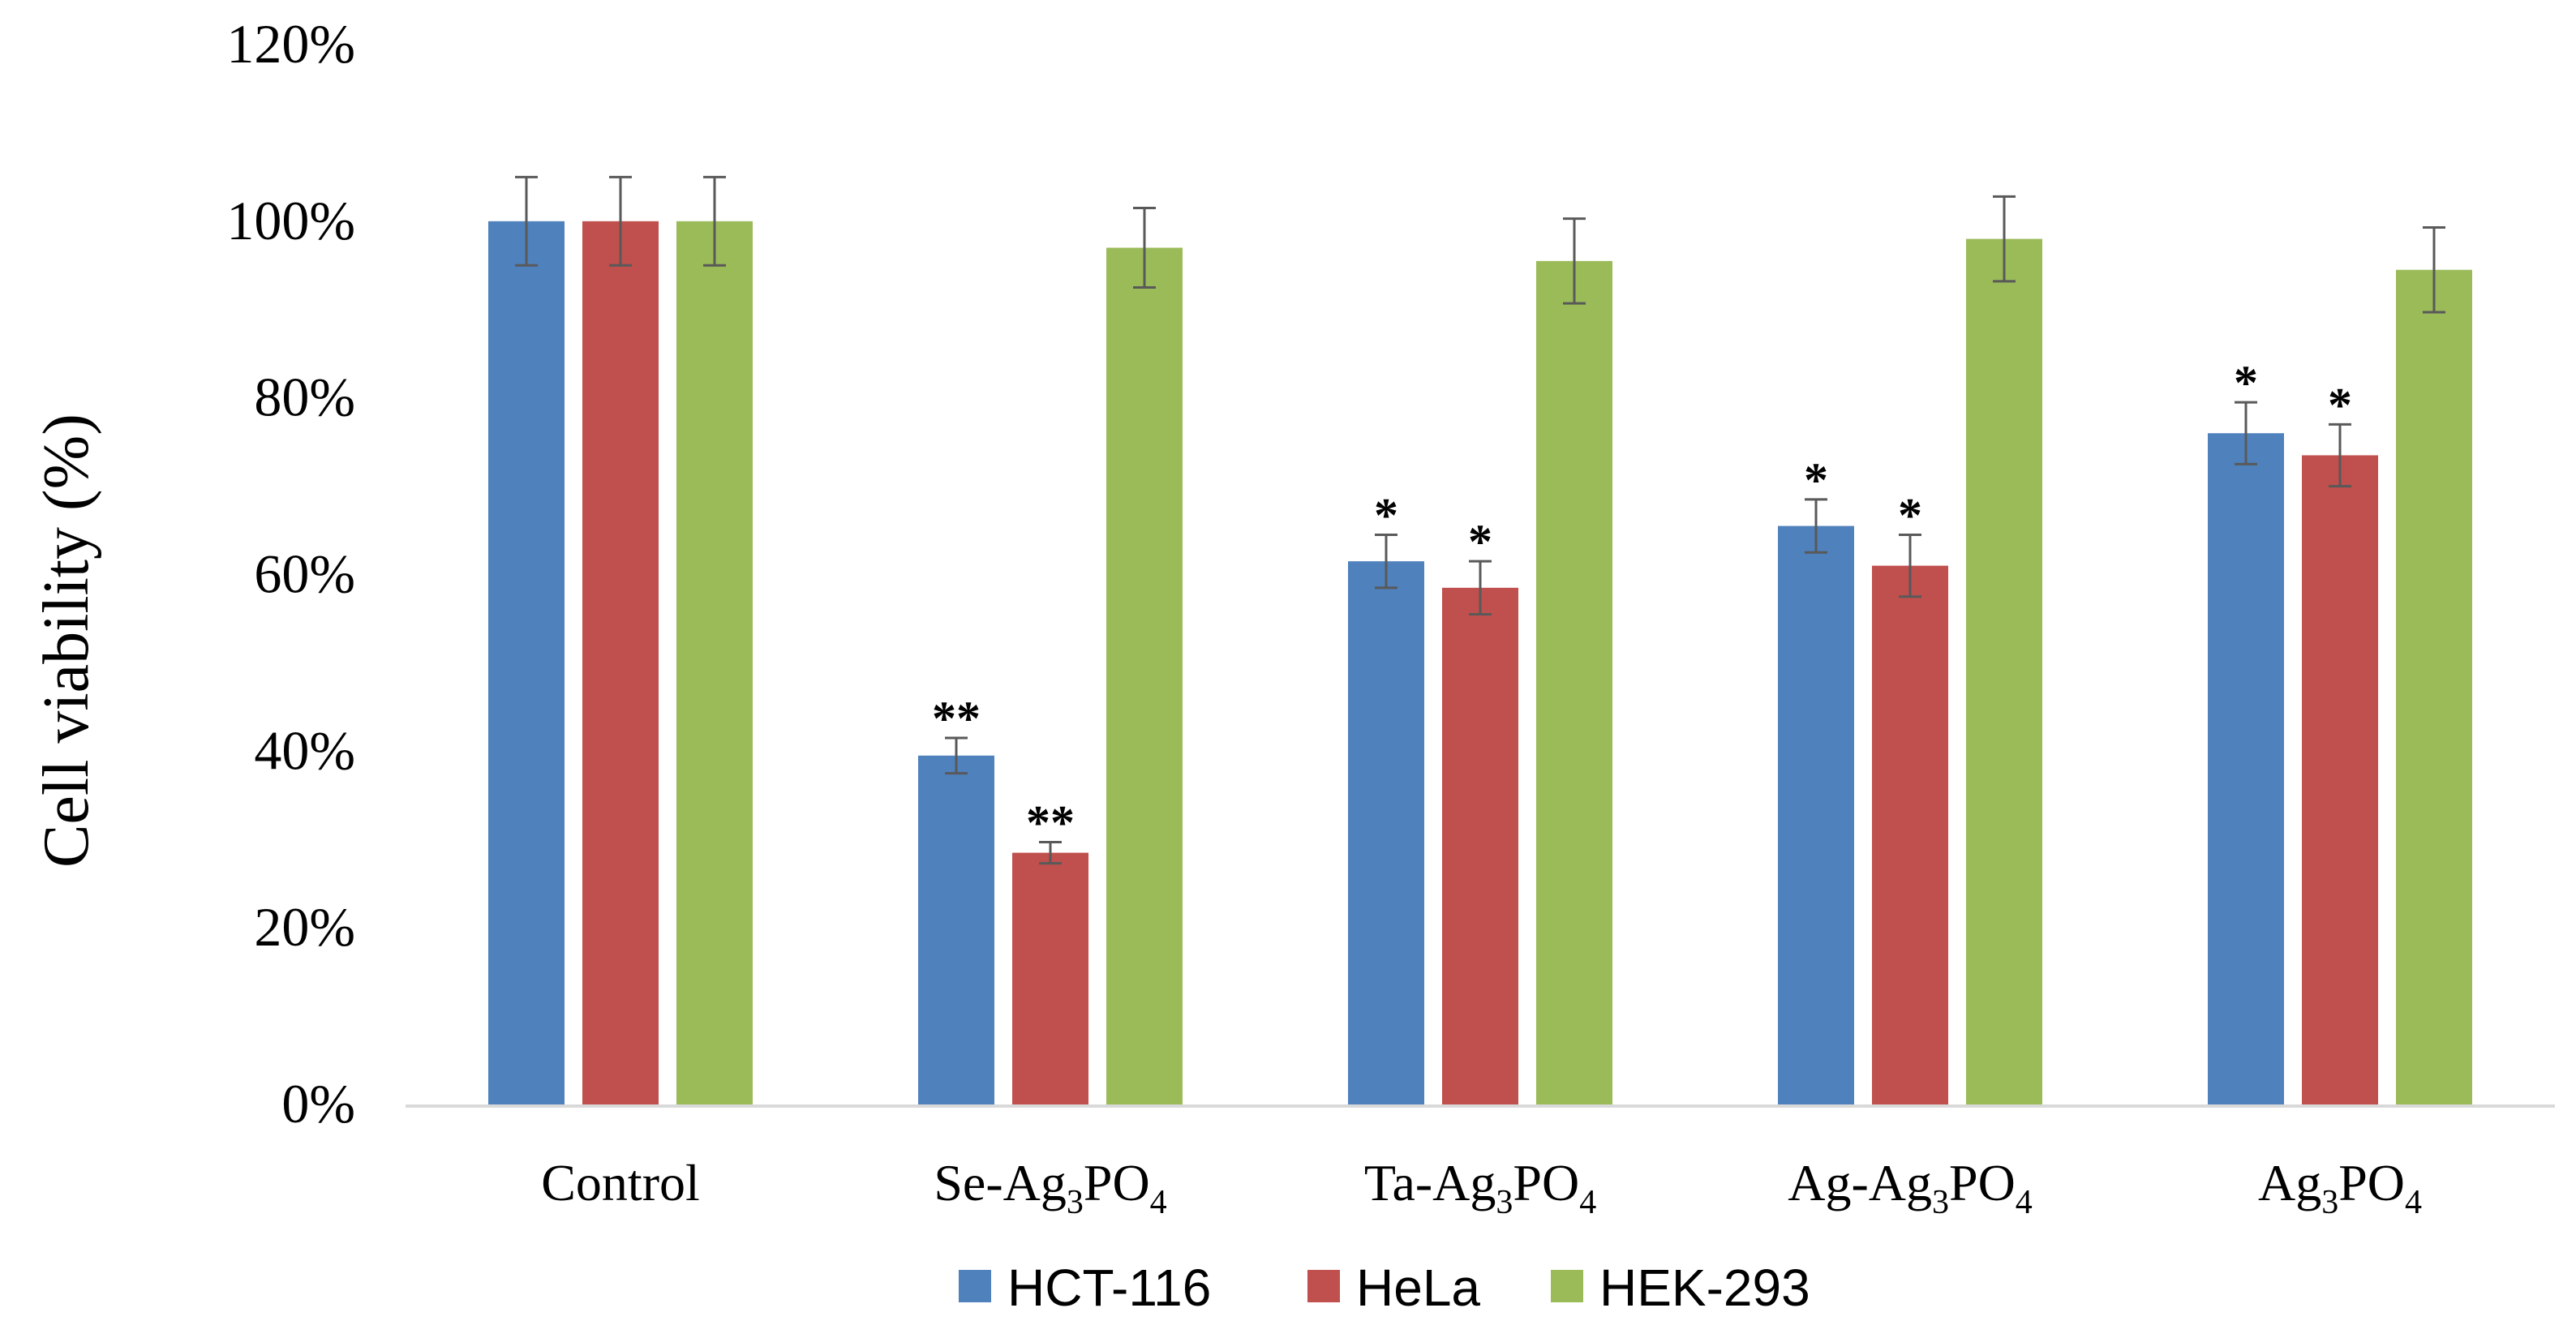  What do you see at coordinates (956, 929) in the screenshot?
I see `bar-hct-116-se-ag3po4` at bounding box center [956, 929].